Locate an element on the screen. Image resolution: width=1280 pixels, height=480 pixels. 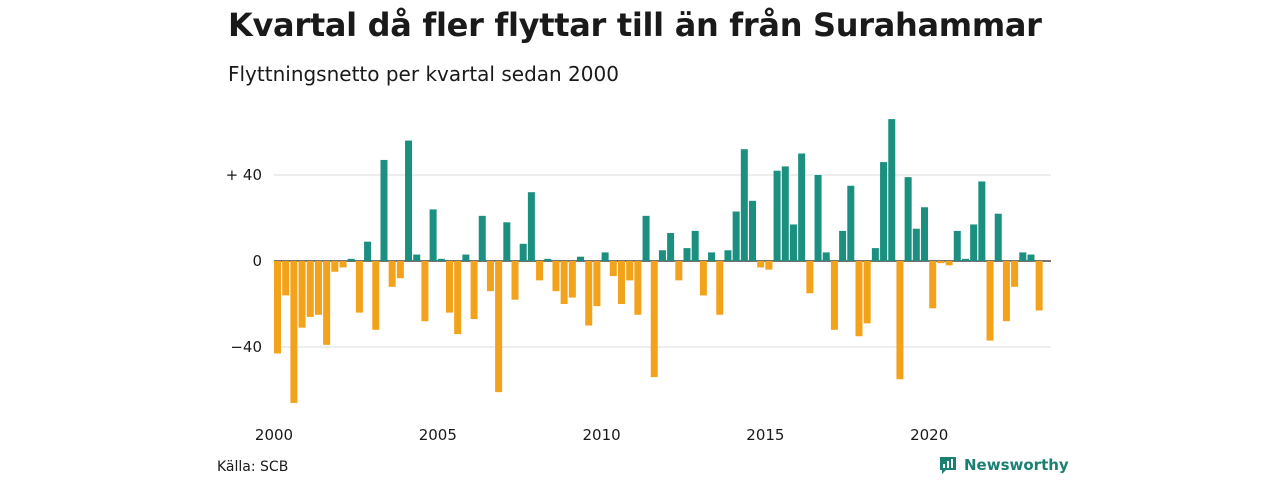
bar-2022-q3 is located at coordinates (1015, 274).